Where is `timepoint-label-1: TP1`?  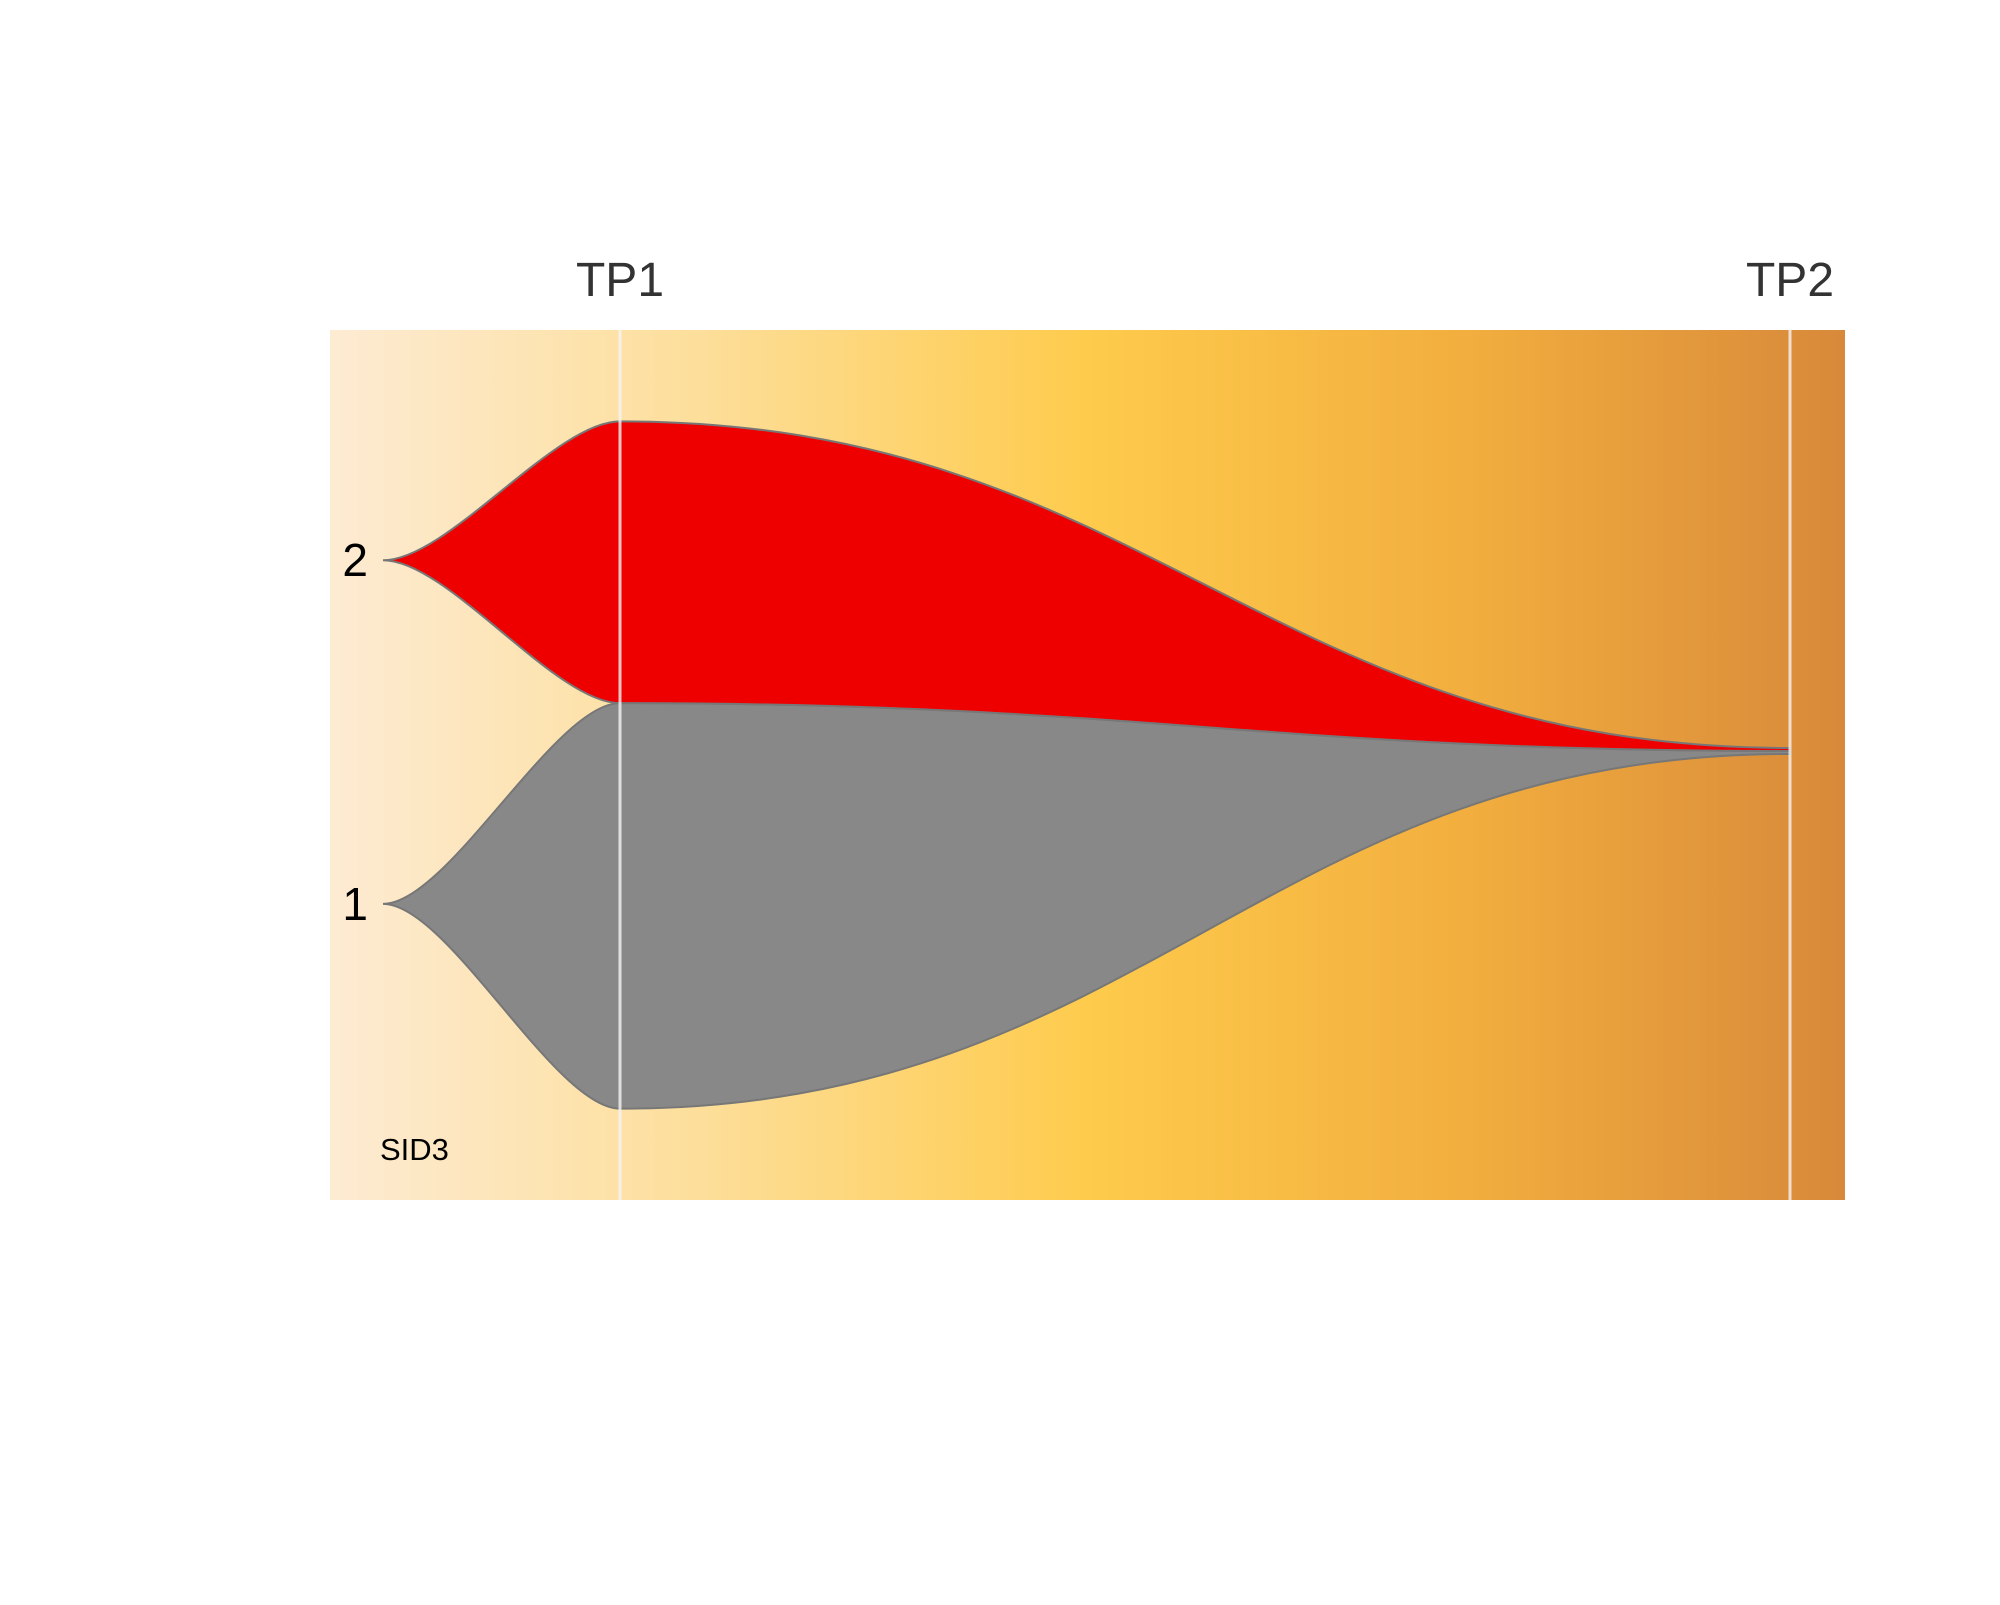
timepoint-label-1: TP1 is located at coordinates (620, 280).